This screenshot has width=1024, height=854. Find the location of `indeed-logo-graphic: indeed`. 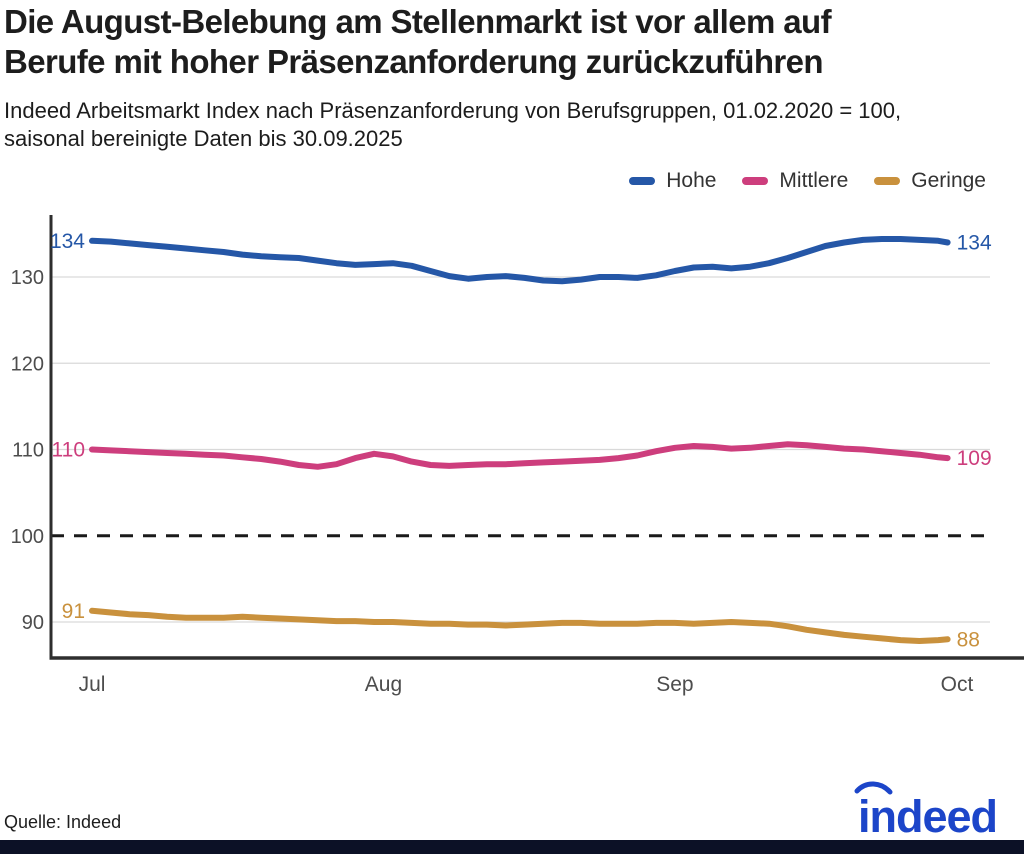

indeed-logo-graphic: indeed is located at coordinates (926, 811).